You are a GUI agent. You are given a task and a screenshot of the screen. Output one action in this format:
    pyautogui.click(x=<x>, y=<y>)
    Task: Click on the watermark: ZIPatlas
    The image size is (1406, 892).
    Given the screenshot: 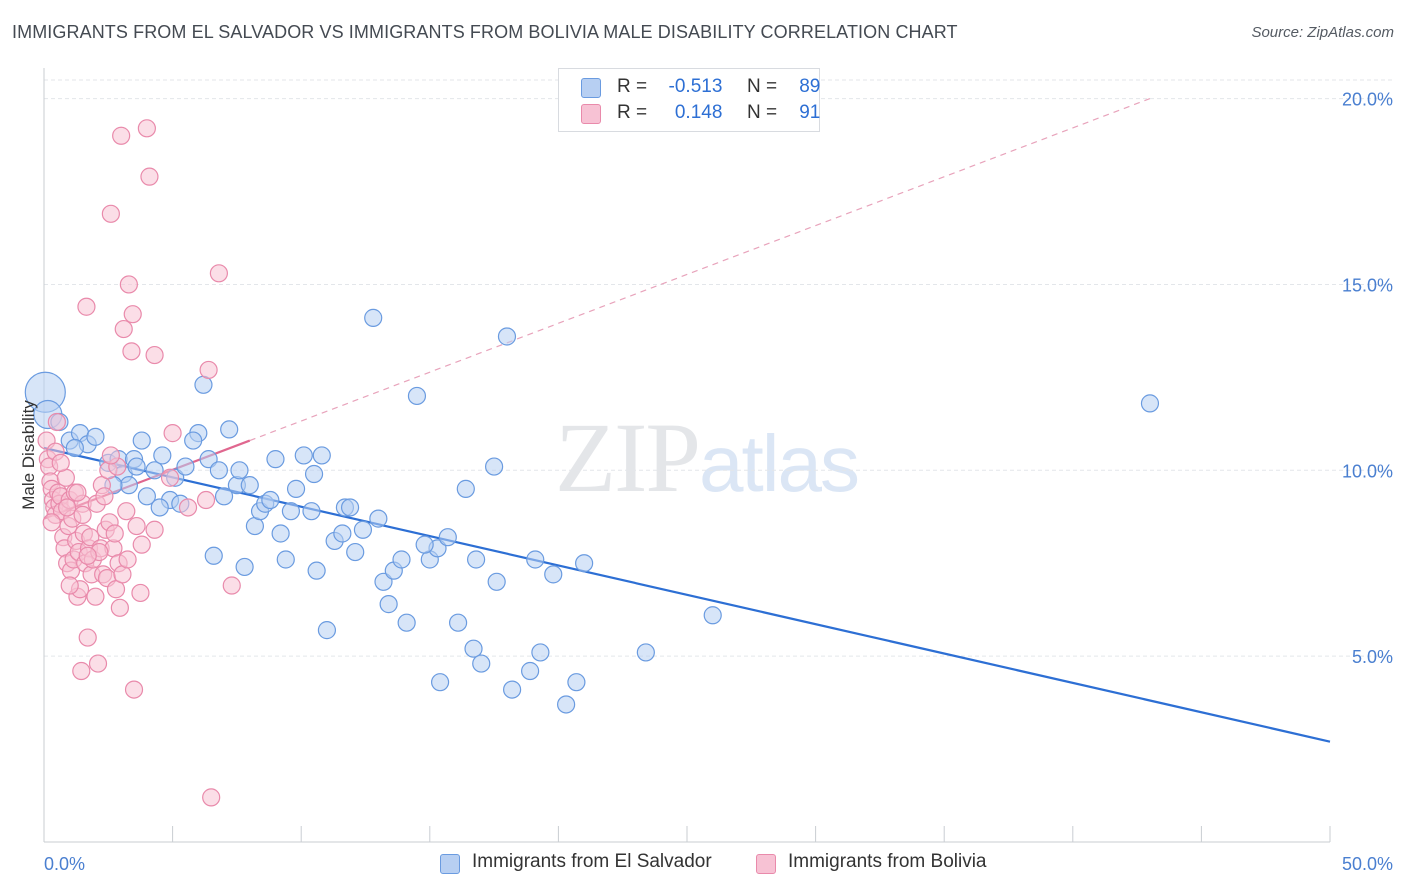 What is the action you would take?
    pyautogui.click(x=707, y=457)
    